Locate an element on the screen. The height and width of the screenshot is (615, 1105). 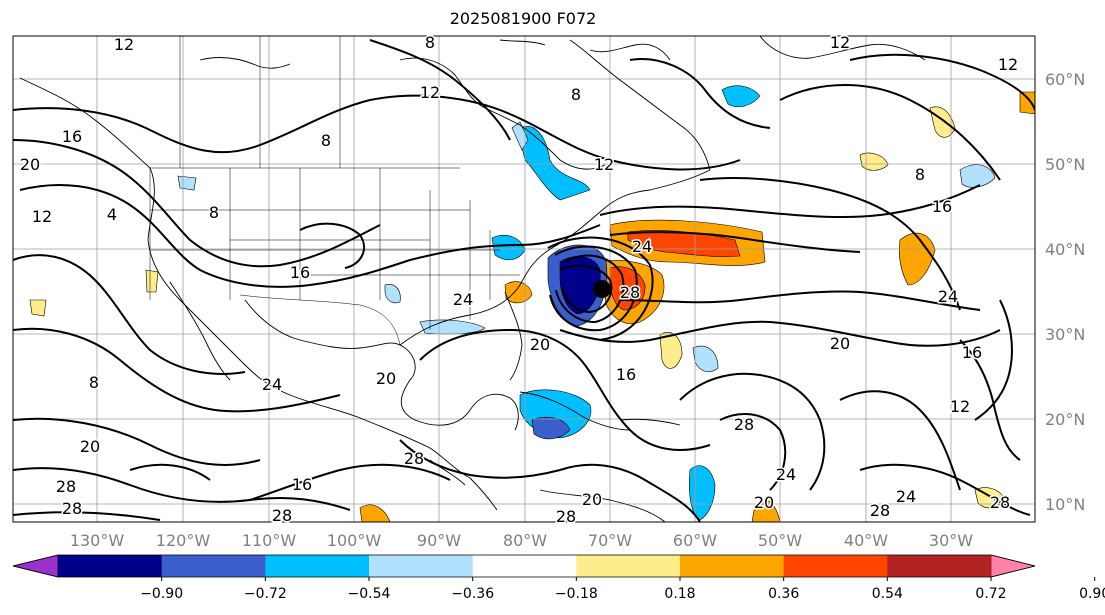
colorbar-tick-label: 0.90 is located at coordinates (1092, 594).